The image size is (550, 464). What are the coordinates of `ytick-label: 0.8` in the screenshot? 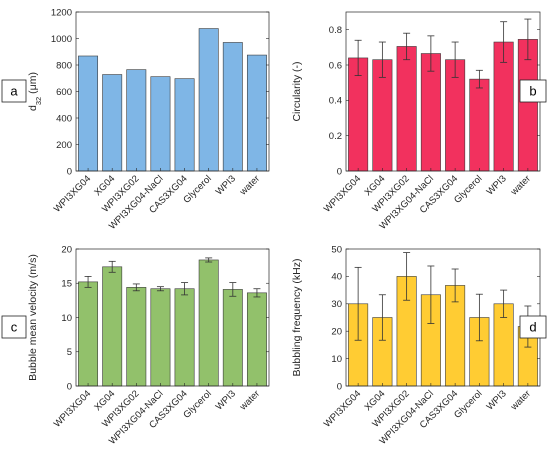 It's located at (335, 30).